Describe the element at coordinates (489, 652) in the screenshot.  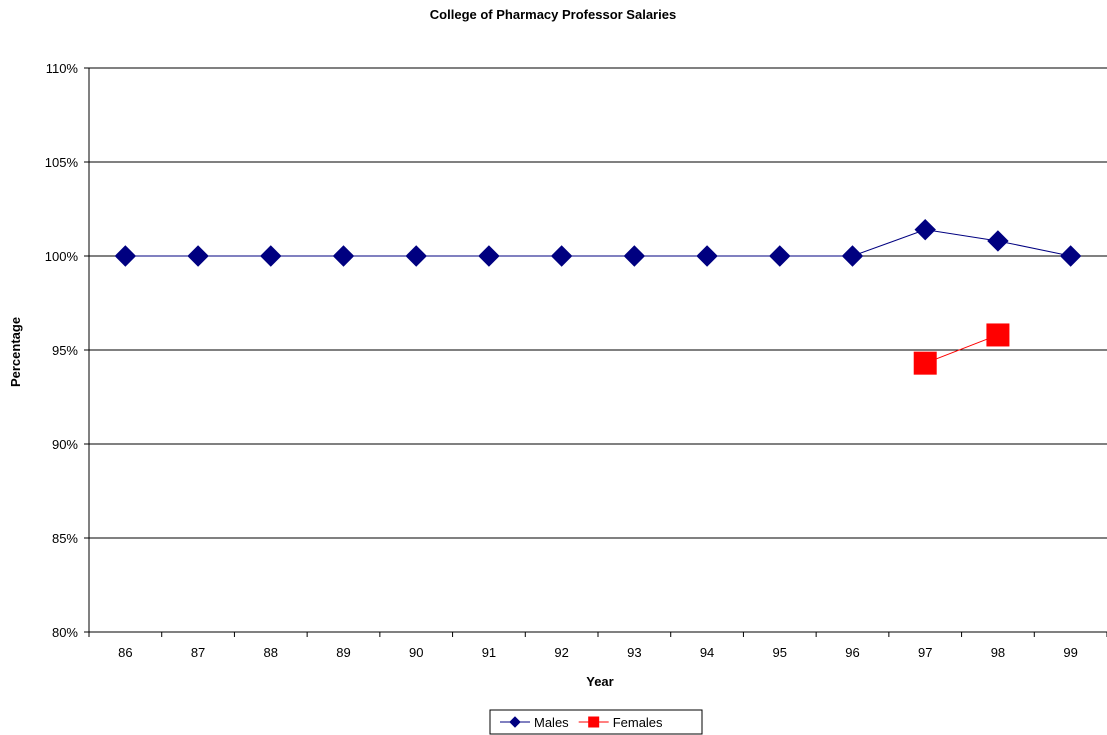
I see `x-tick-label: 91` at that location.